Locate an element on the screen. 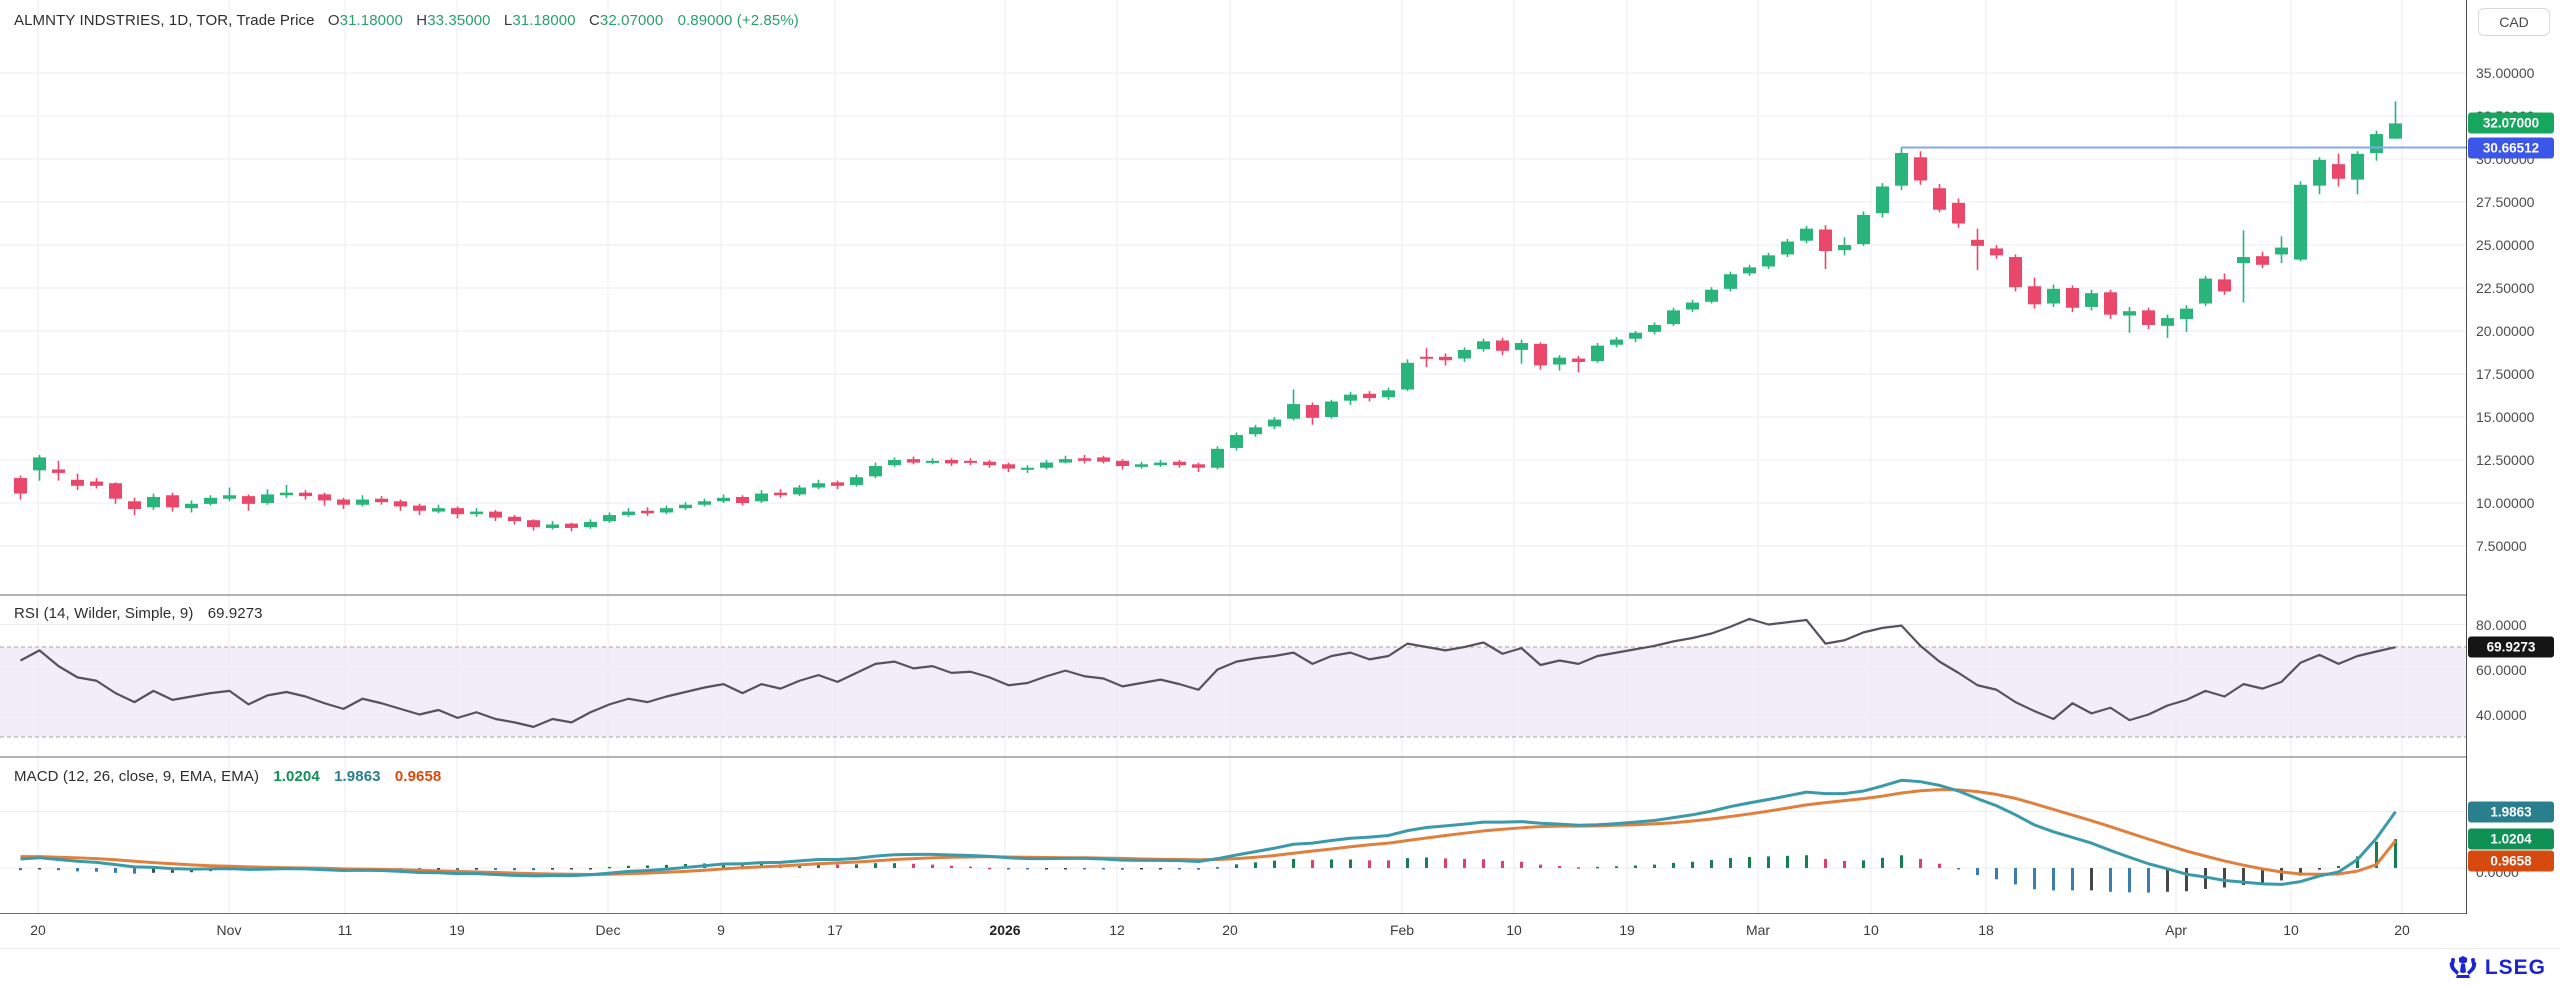  close-label: C is located at coordinates (594, 20).